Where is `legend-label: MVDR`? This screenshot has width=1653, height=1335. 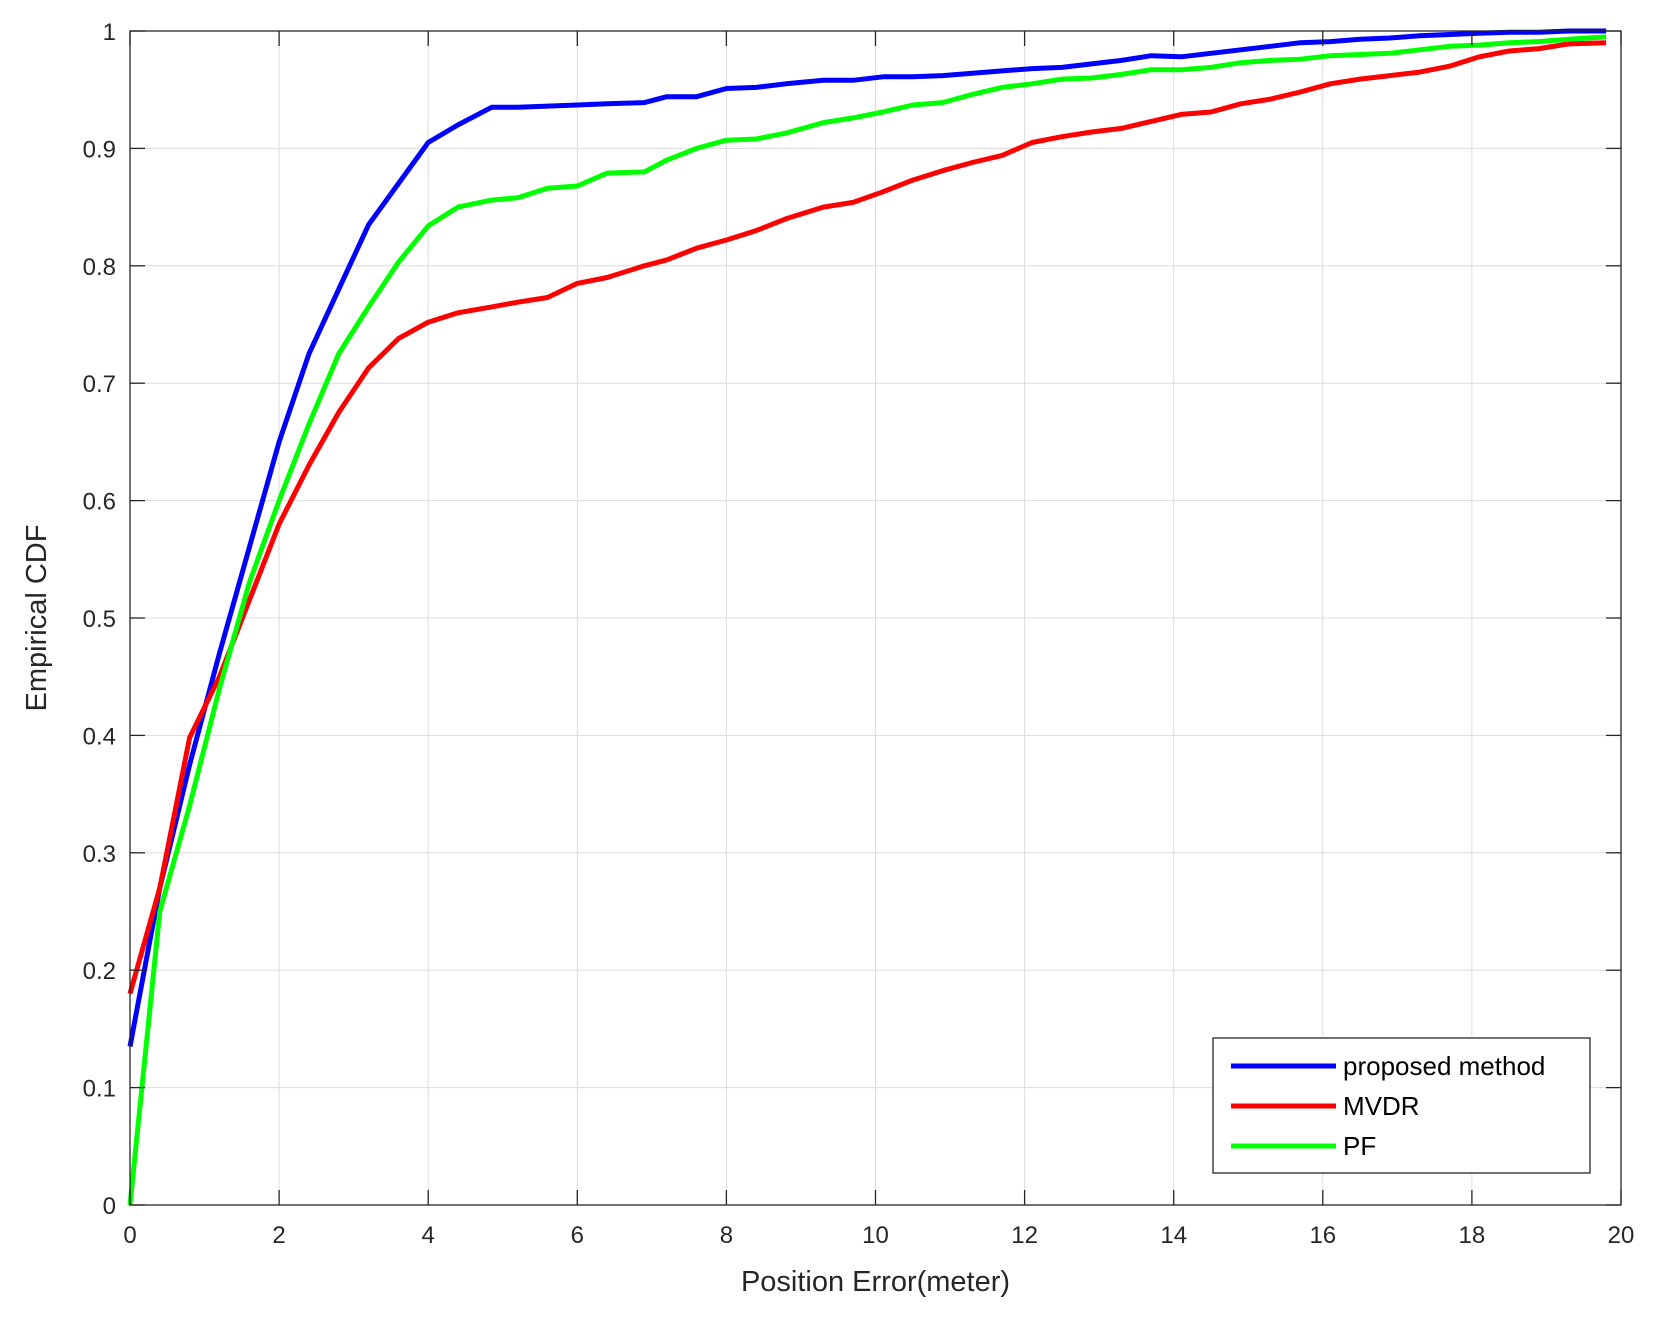 legend-label: MVDR is located at coordinates (1381, 1106).